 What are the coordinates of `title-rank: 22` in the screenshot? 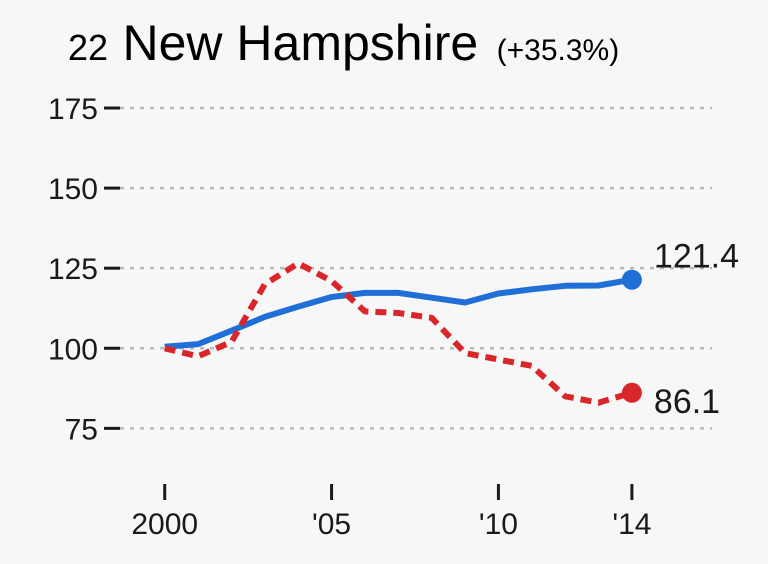 It's located at (88, 47).